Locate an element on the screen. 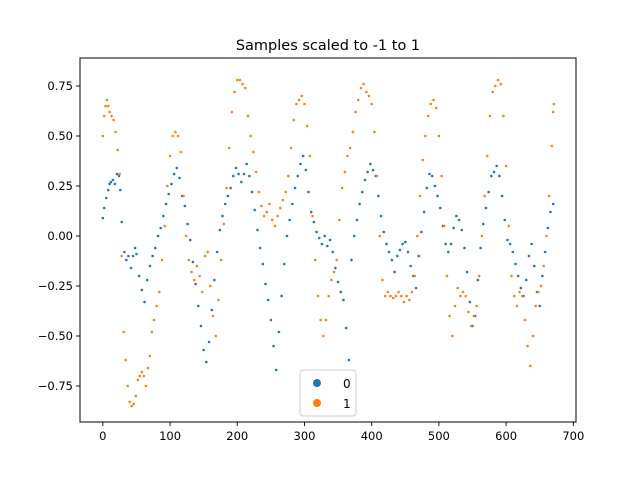 The height and width of the screenshot is (482, 640). x-tick-label: 200 is located at coordinates (237, 436).